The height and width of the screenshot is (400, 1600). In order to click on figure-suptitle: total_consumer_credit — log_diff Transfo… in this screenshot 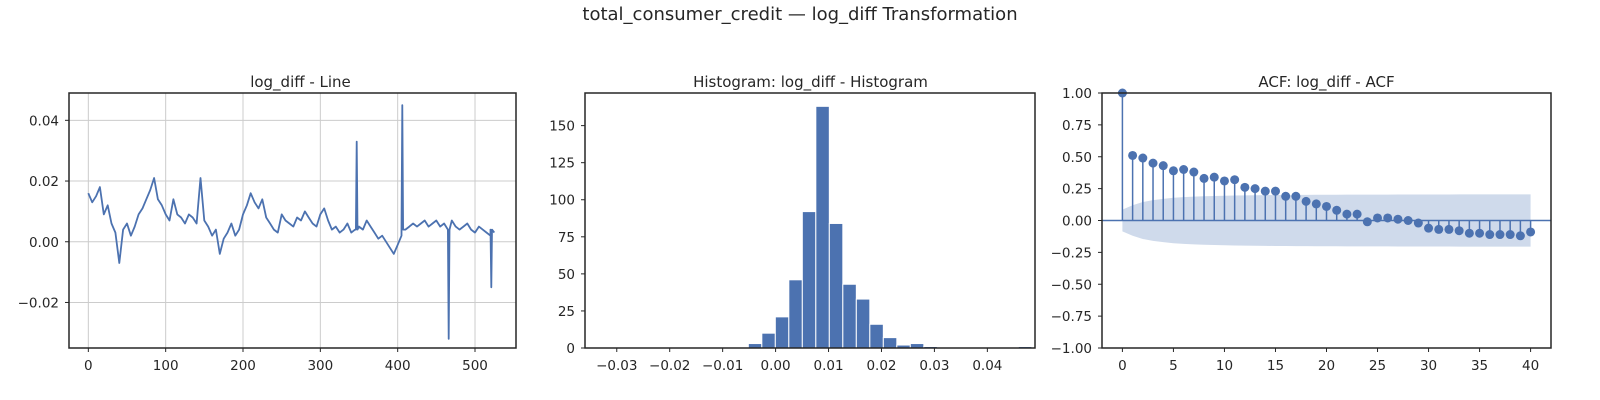, I will do `click(800, 14)`.